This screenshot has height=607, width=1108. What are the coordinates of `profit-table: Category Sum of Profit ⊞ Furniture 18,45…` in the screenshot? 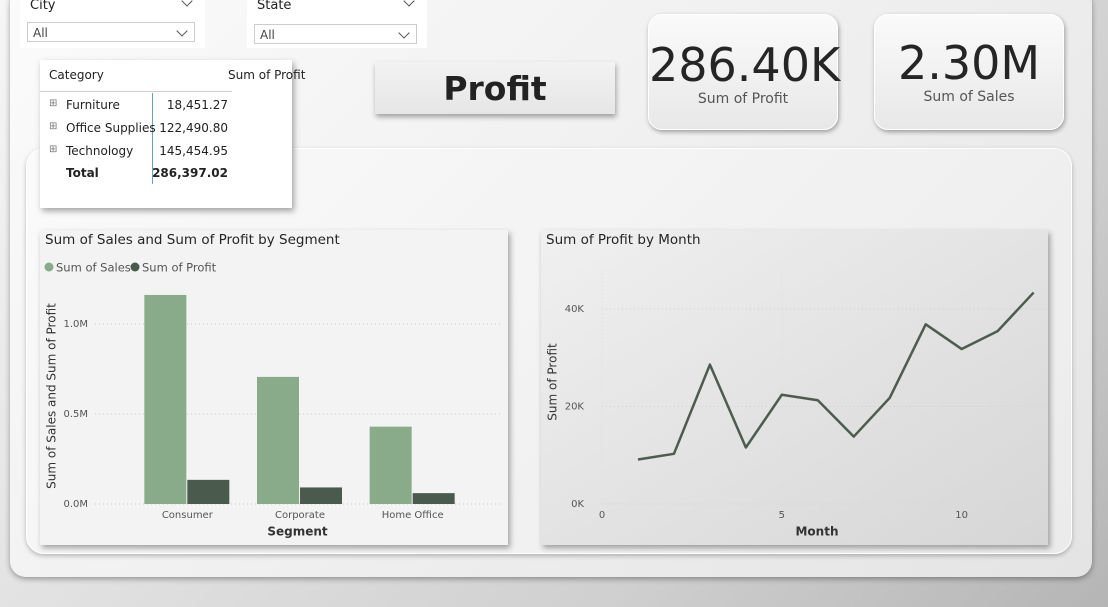 It's located at (172, 134).